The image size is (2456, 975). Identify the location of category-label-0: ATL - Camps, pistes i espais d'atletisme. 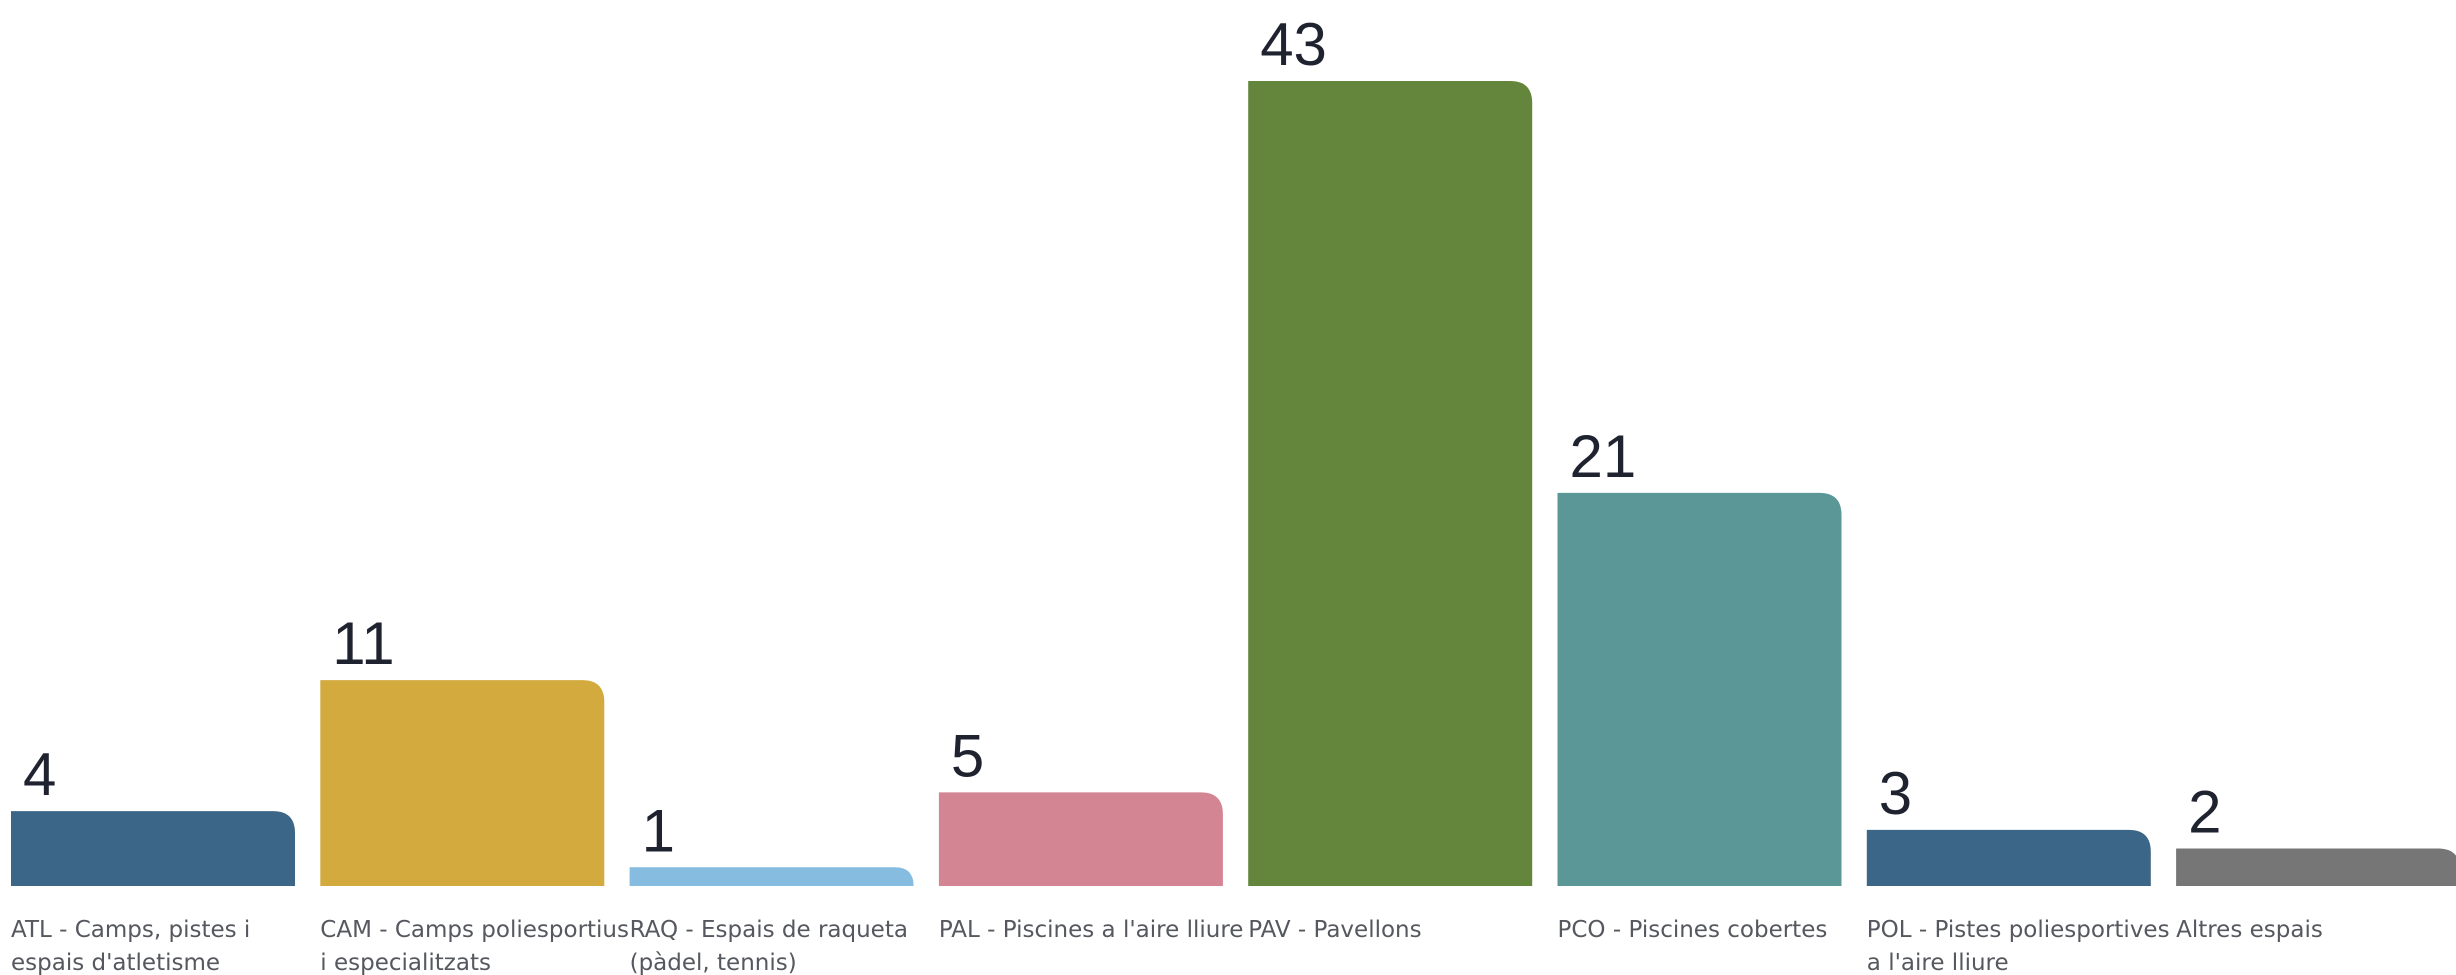
(130, 946).